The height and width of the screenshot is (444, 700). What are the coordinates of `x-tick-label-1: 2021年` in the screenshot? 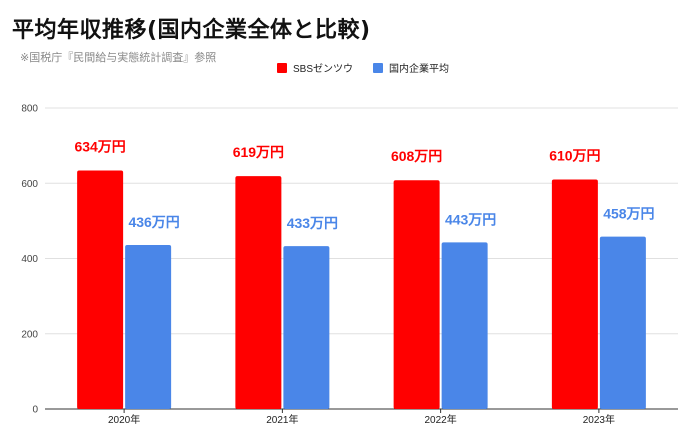 It's located at (282, 419).